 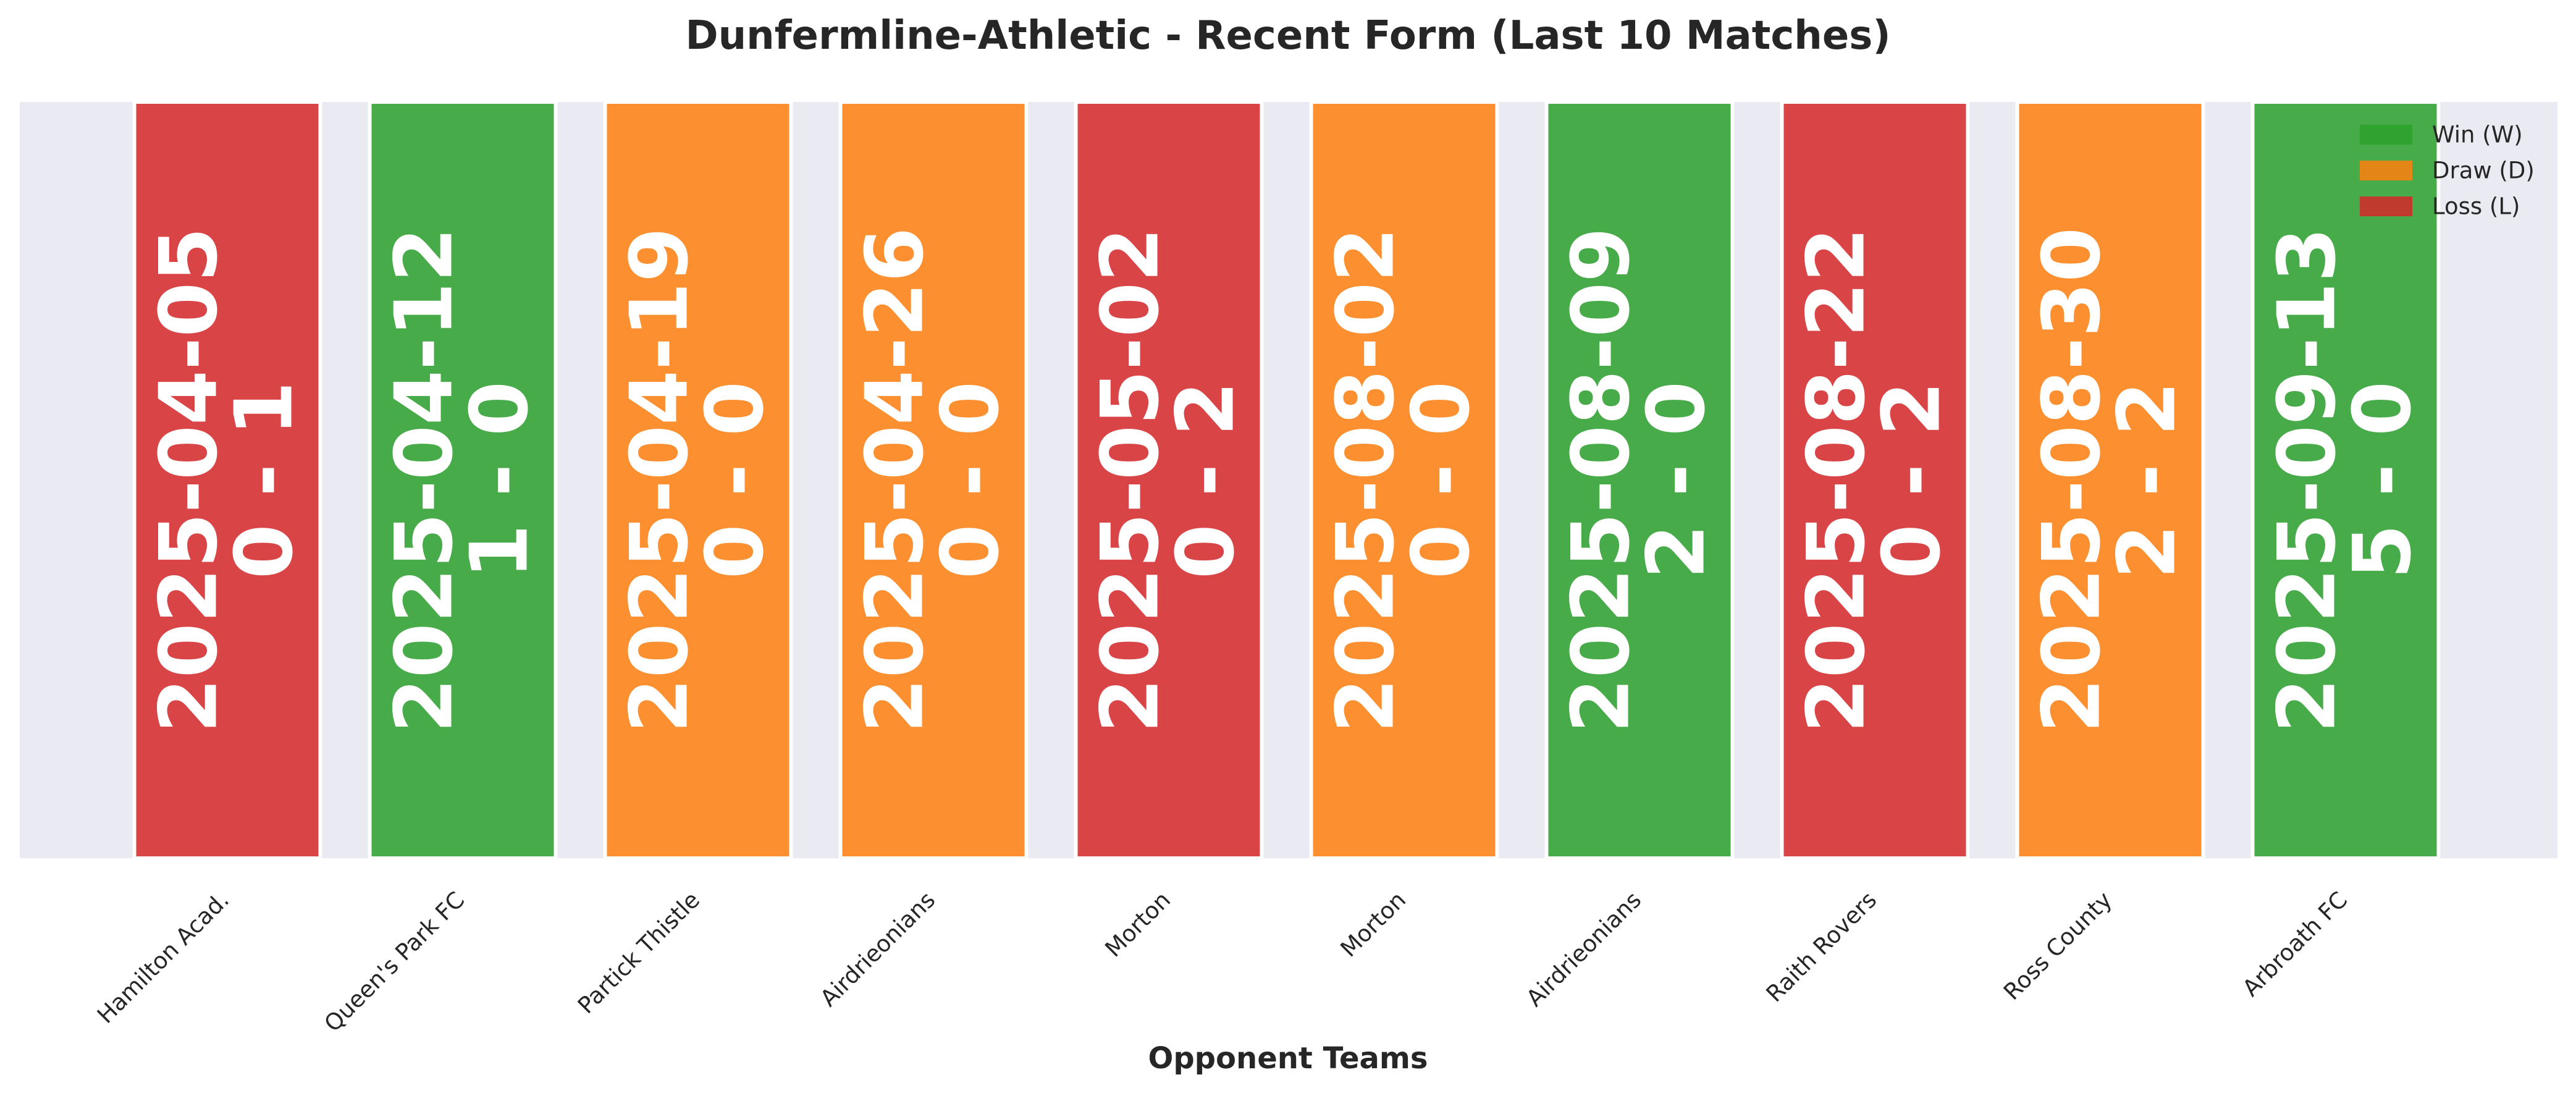 I want to click on legend-label: Loss (L), so click(x=2476, y=206).